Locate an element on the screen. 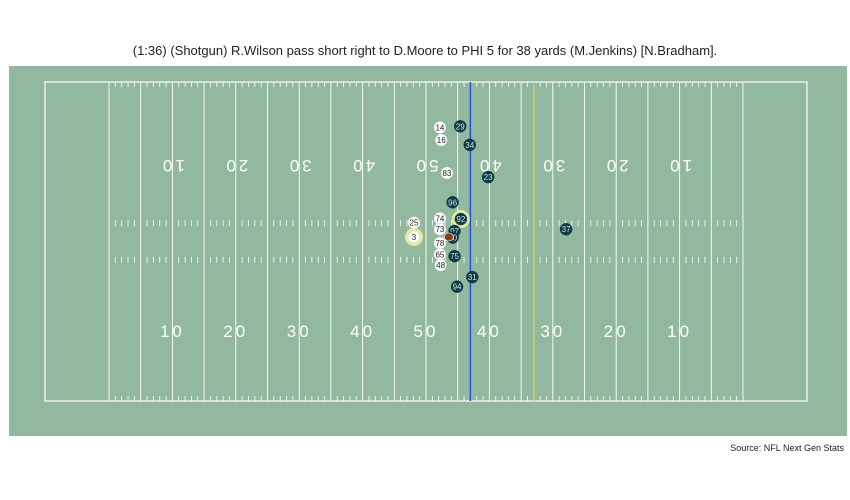 The height and width of the screenshot is (500, 850). jersey-number: 23 is located at coordinates (488, 177).